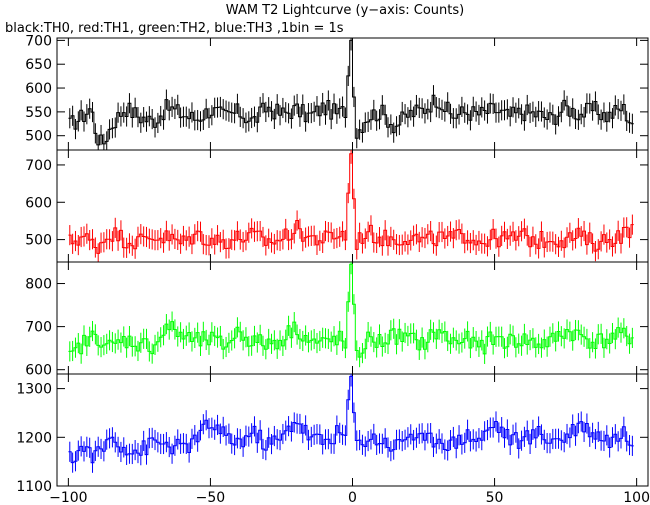 The image size is (650, 505). What do you see at coordinates (38, 65) in the screenshot?
I see `y-tick-label: 650` at bounding box center [38, 65].